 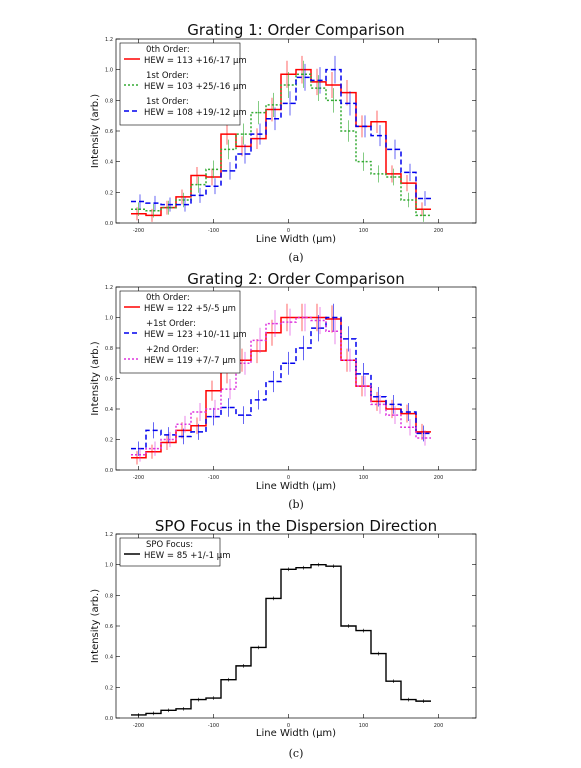 What do you see at coordinates (95, 131) in the screenshot?
I see `y-axis-label: Intensity (arb.)` at bounding box center [95, 131].